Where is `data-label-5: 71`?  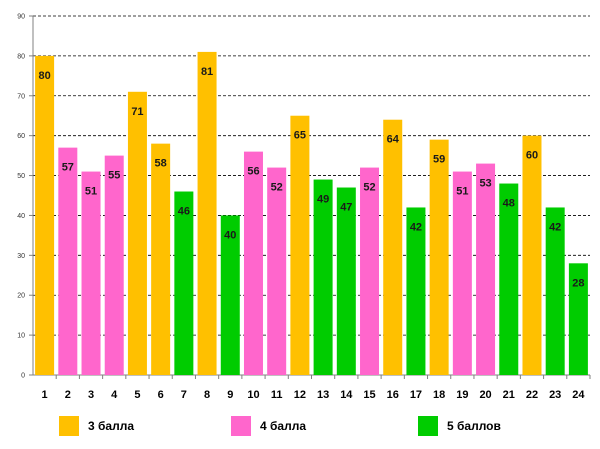 data-label-5: 71 is located at coordinates (137, 112).